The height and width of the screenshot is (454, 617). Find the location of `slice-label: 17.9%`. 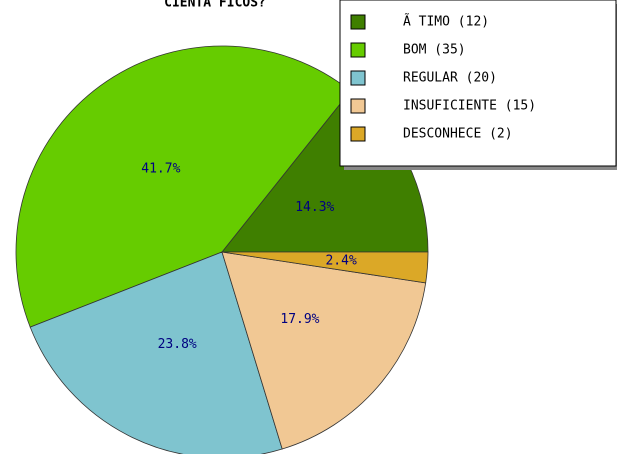

slice-label: 17.9% is located at coordinates (299, 319).